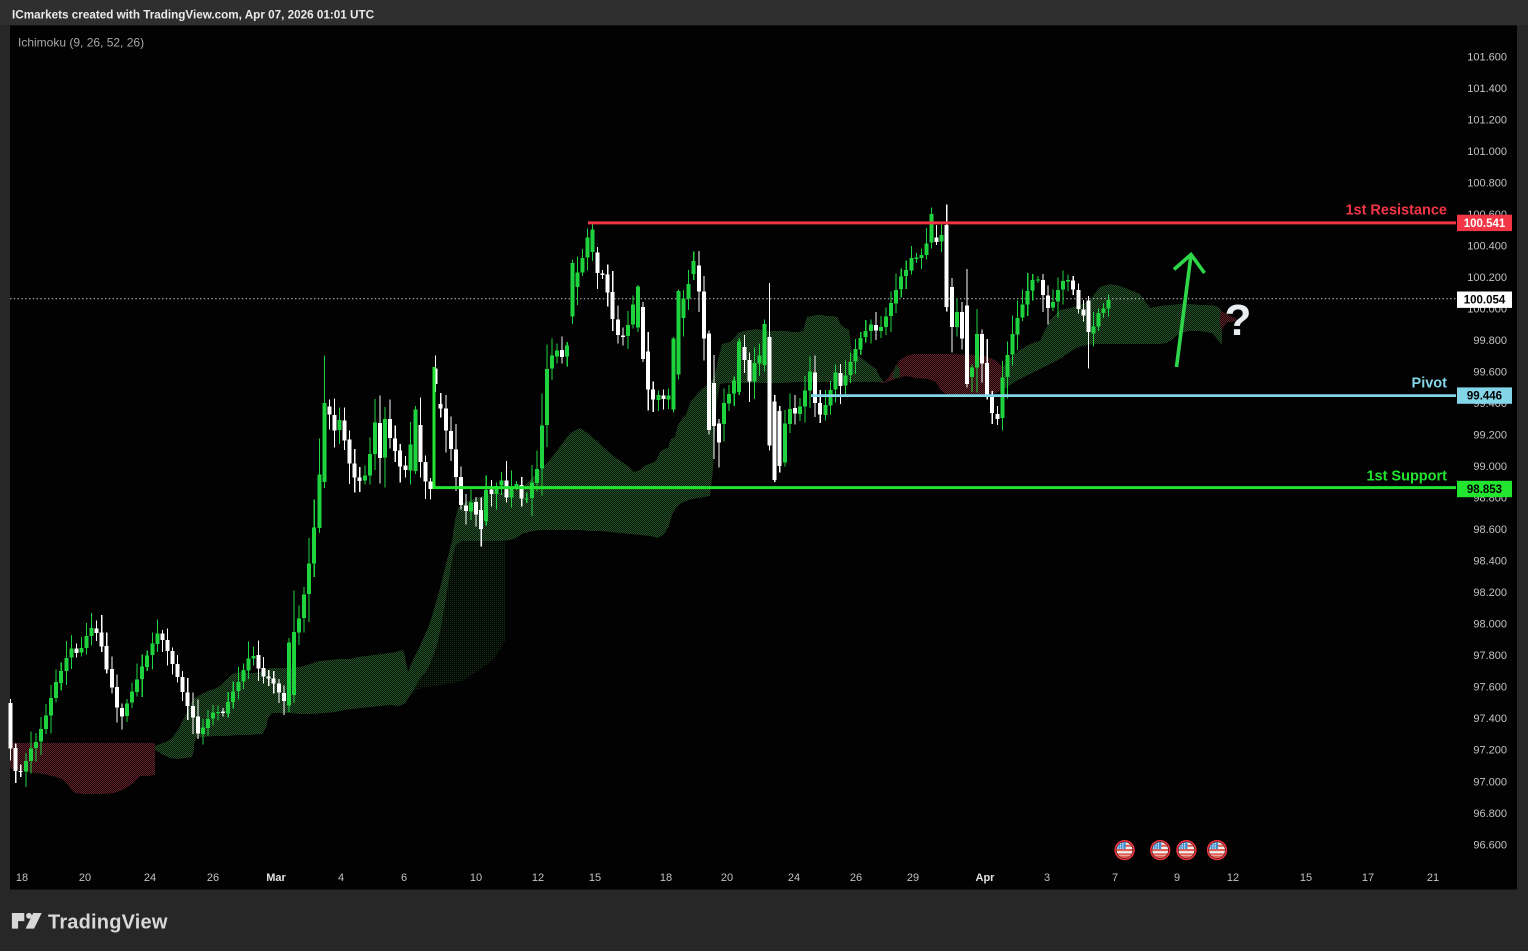  Describe the element at coordinates (1490, 656) in the screenshot. I see `svg-text: 97.800` at that location.